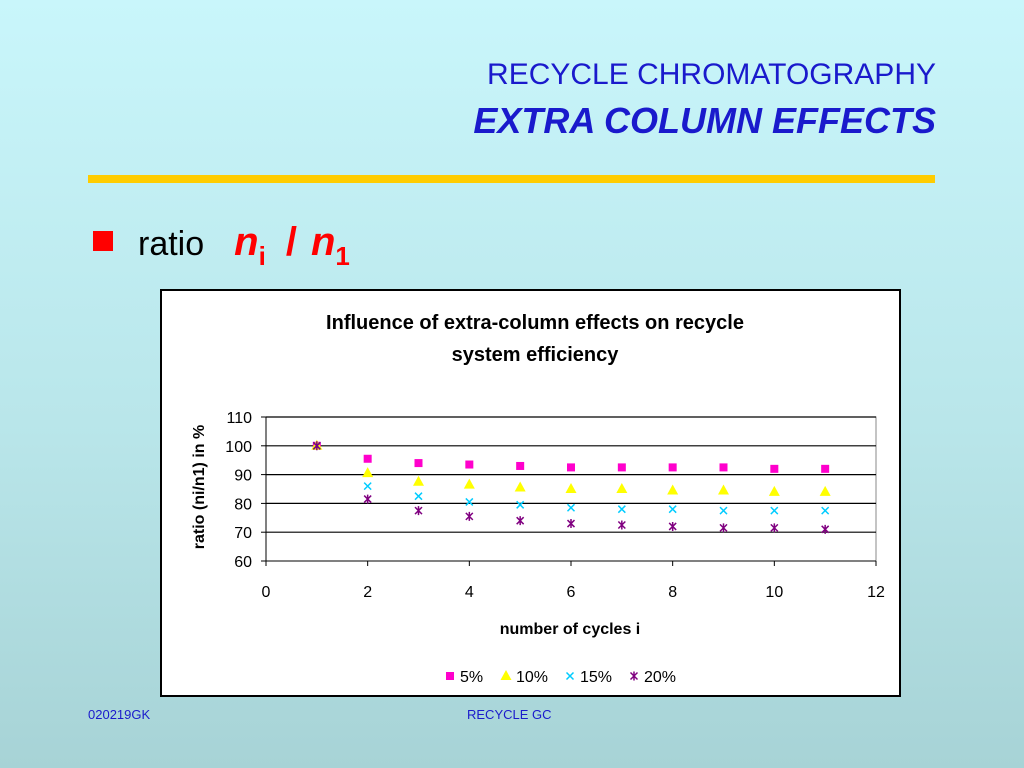  Describe the element at coordinates (634, 676) in the screenshot. I see `legend-marker-20pct` at that location.